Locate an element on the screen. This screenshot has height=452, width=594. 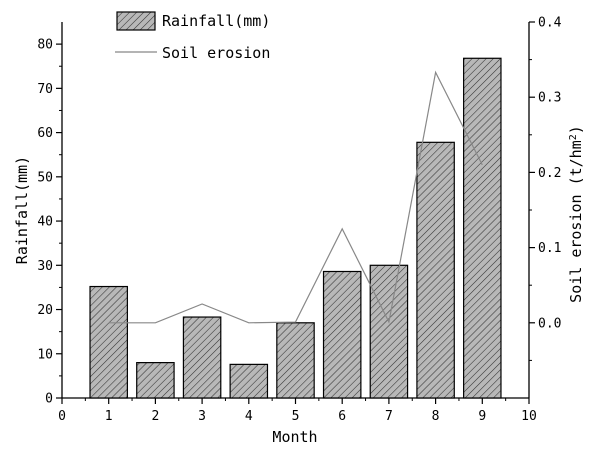
y-left-tick-label: 20 is located at coordinates (45, 310).